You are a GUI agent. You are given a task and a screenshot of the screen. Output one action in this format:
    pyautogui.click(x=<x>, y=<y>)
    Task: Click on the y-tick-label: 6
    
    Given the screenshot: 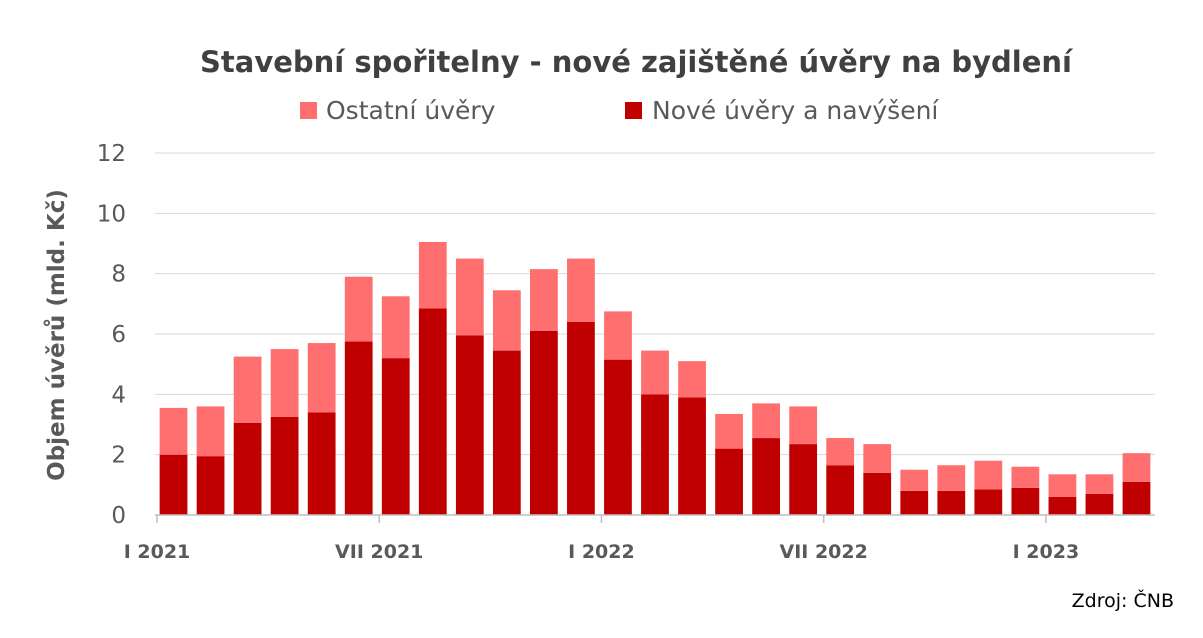 What is the action you would take?
    pyautogui.click(x=118, y=335)
    